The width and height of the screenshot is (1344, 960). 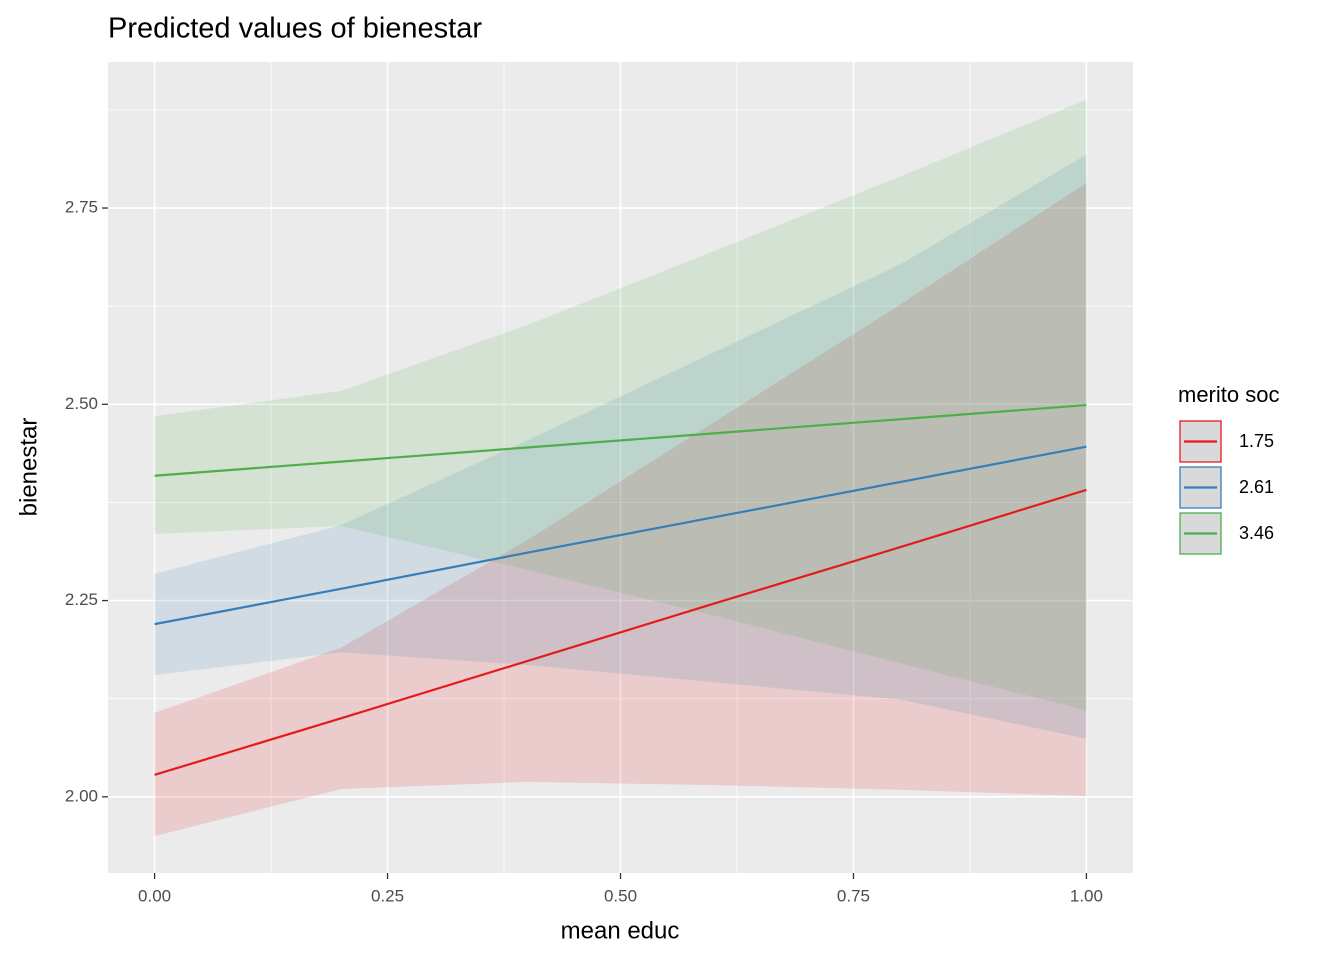 What do you see at coordinates (295, 29) in the screenshot?
I see `chart-title: Predicted values of bienestar` at bounding box center [295, 29].